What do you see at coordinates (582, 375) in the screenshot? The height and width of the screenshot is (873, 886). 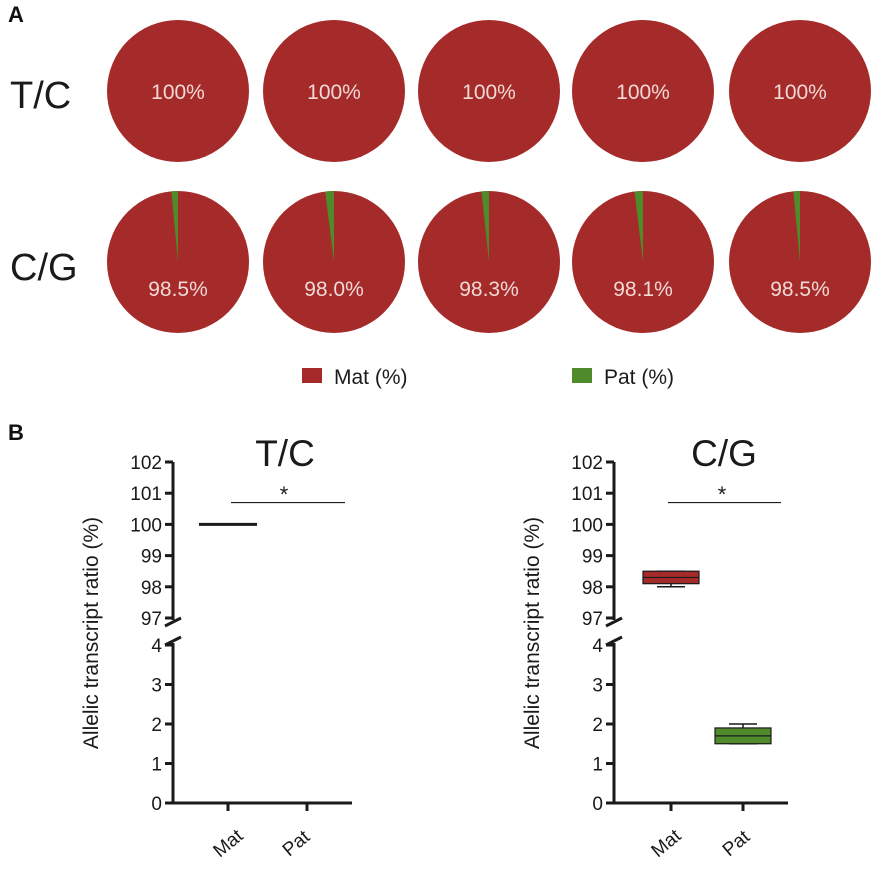 I see `legend-swatch-pat` at bounding box center [582, 375].